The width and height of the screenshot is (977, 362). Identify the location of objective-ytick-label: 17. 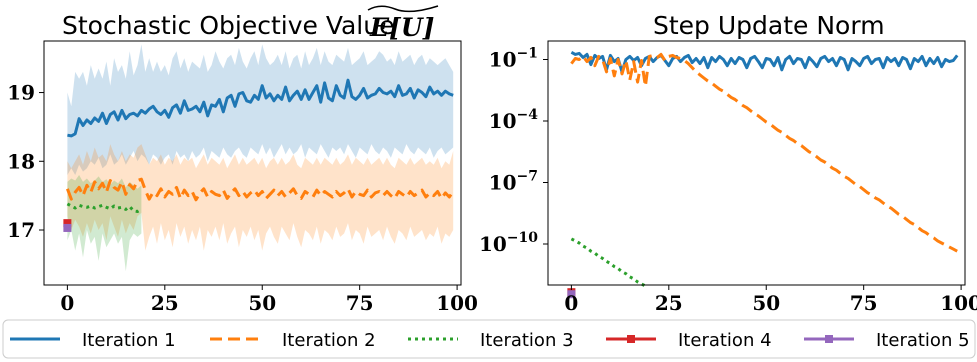
(21, 230).